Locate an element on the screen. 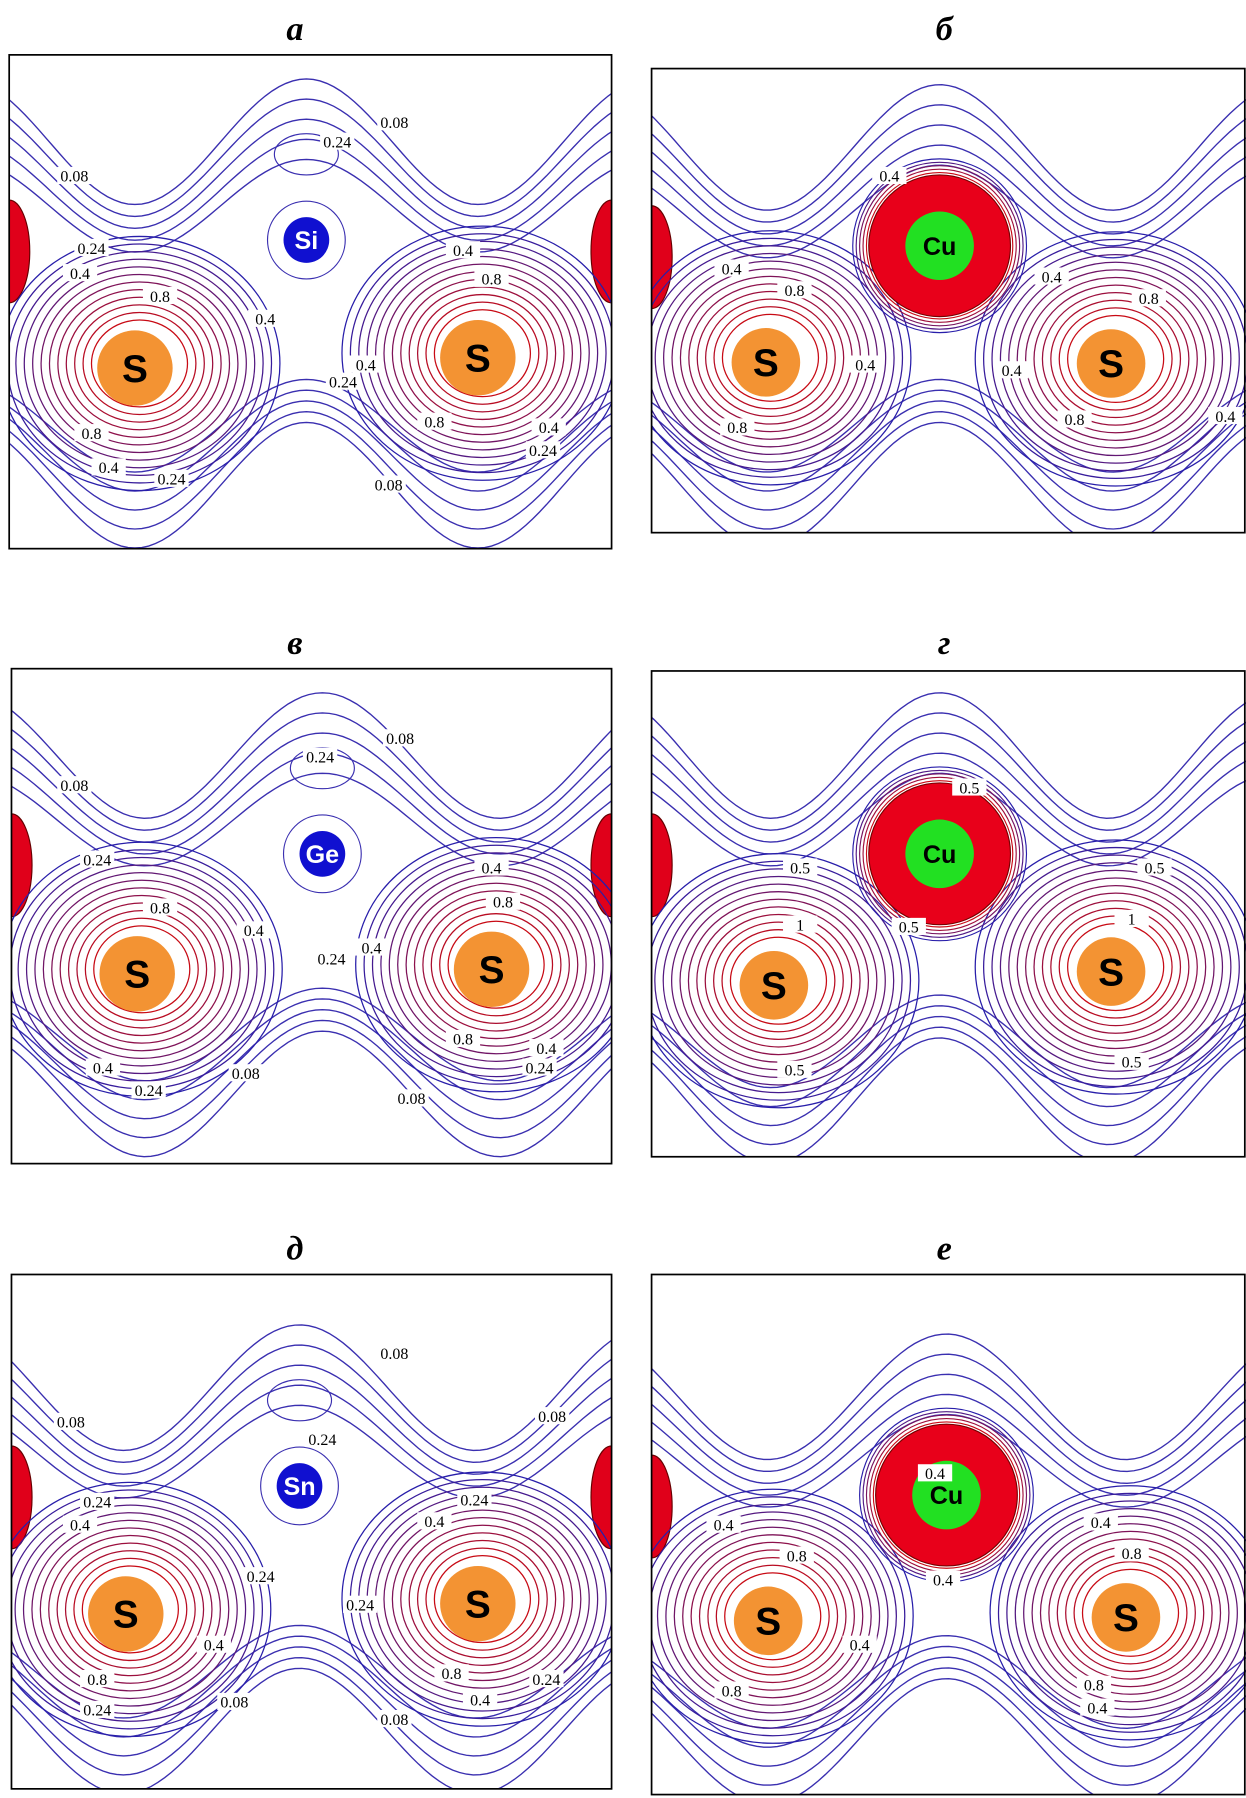 Image resolution: width=1246 pixels, height=1798 pixels. panel: б Cu S S 0.4 0.4 0.8 0.4 0.8 0.4 0.4 0.8 0.8 0.4 is located at coordinates (948, 272).